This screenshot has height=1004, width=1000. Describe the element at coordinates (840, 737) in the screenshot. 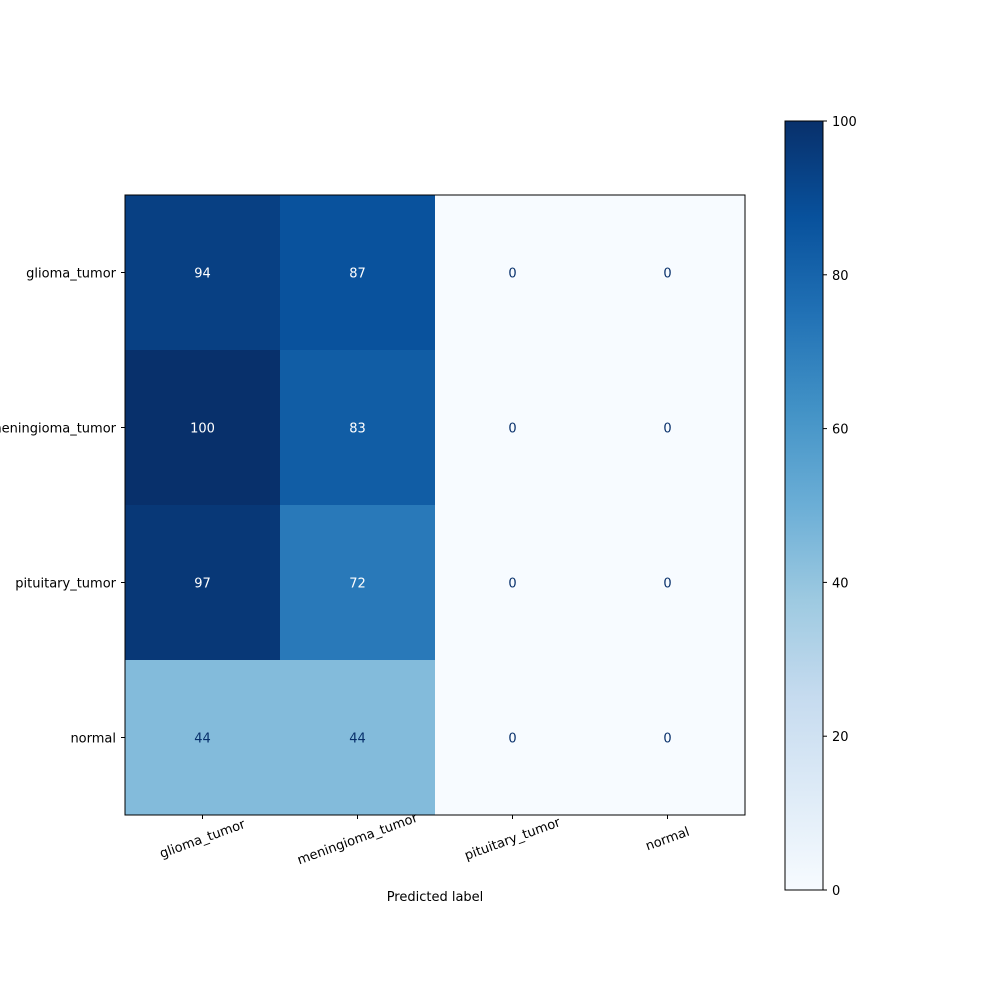

I see `colorbar-tick-label: 20` at that location.